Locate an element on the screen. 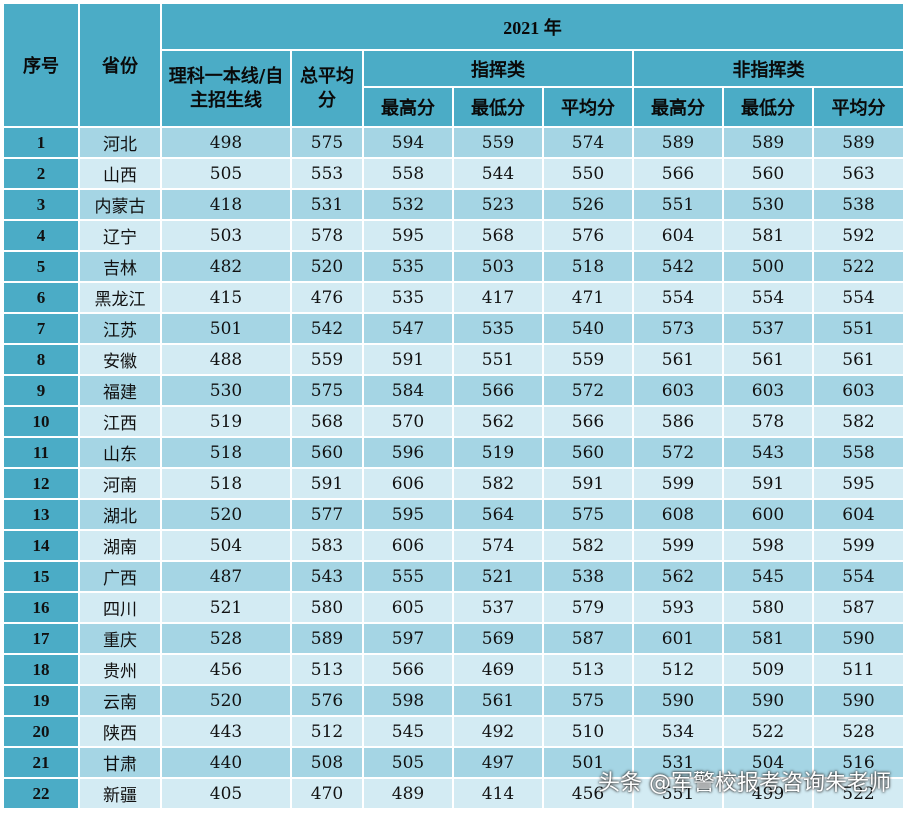 This screenshot has width=905, height=815. cell-total-avg: 591 is located at coordinates (327, 483).